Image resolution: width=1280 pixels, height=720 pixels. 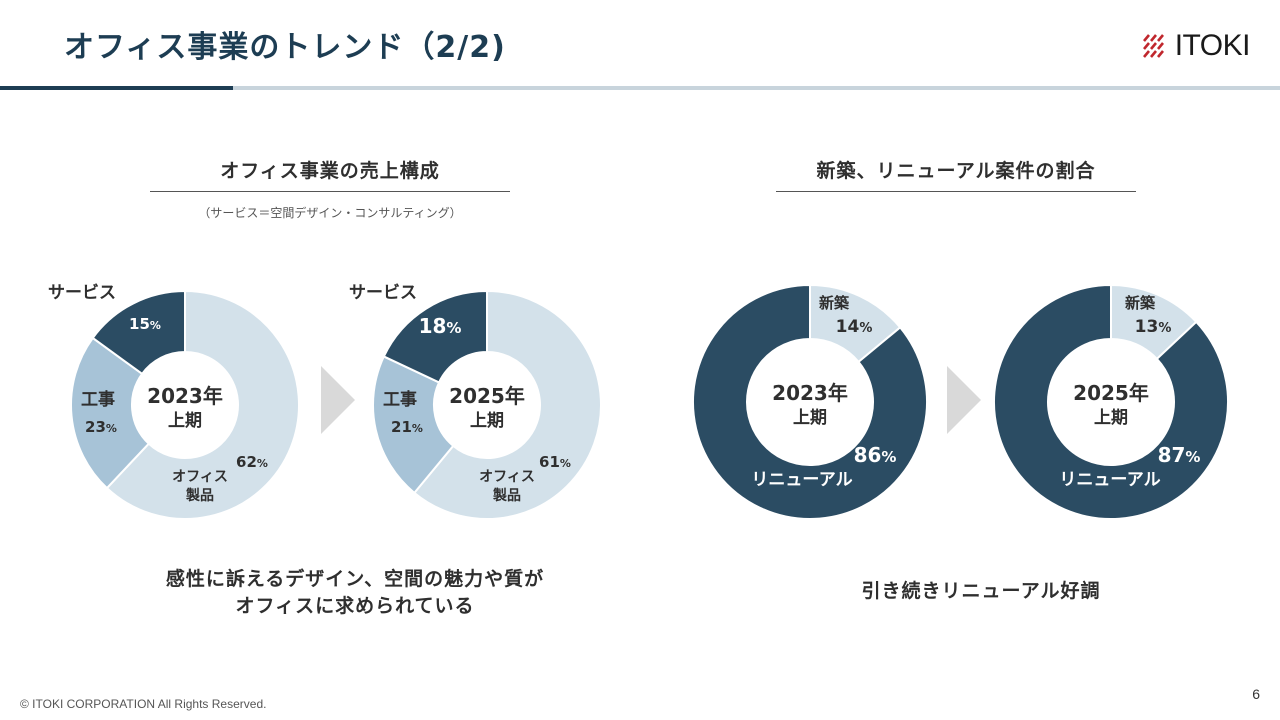 I want to click on right-section-heading: 新築、リニューアル案件の割合, so click(x=956, y=171).